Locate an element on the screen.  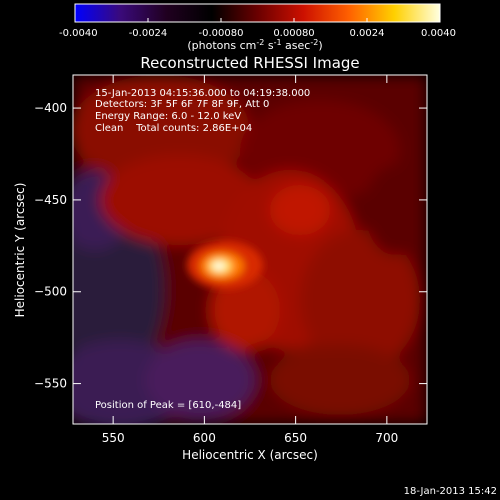
x-tick-label: 650 is located at coordinates (295, 438).